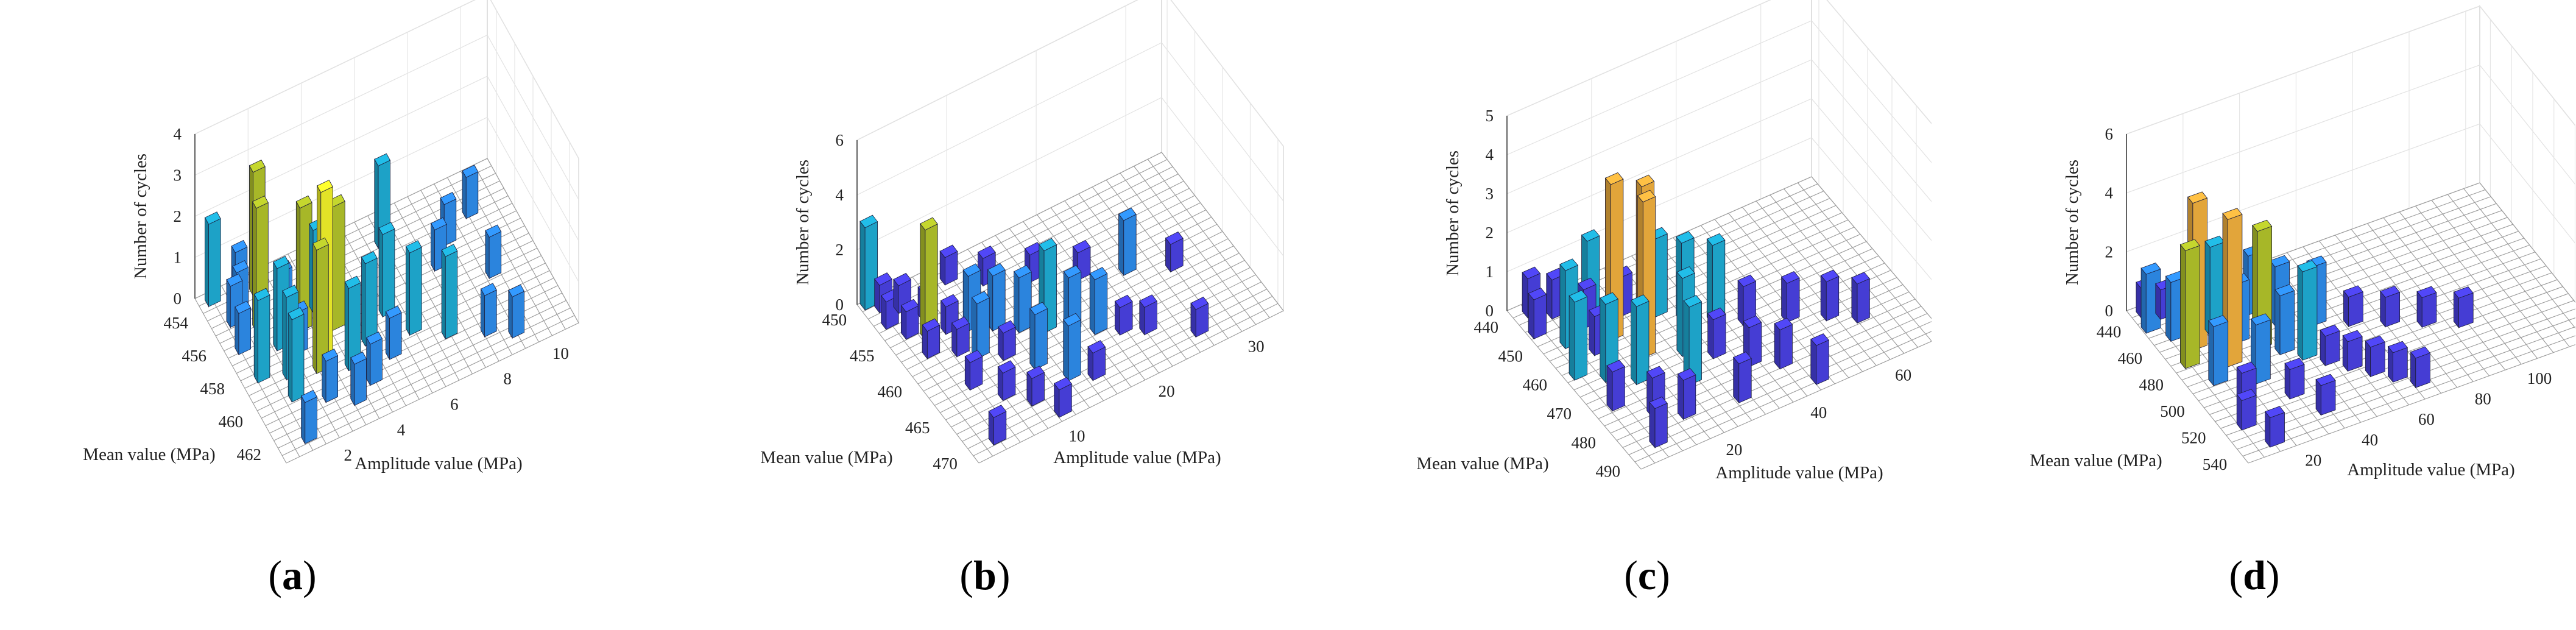 The image size is (2576, 630). What do you see at coordinates (2215, 464) in the screenshot?
I see `mean-tick-label: 540` at bounding box center [2215, 464].